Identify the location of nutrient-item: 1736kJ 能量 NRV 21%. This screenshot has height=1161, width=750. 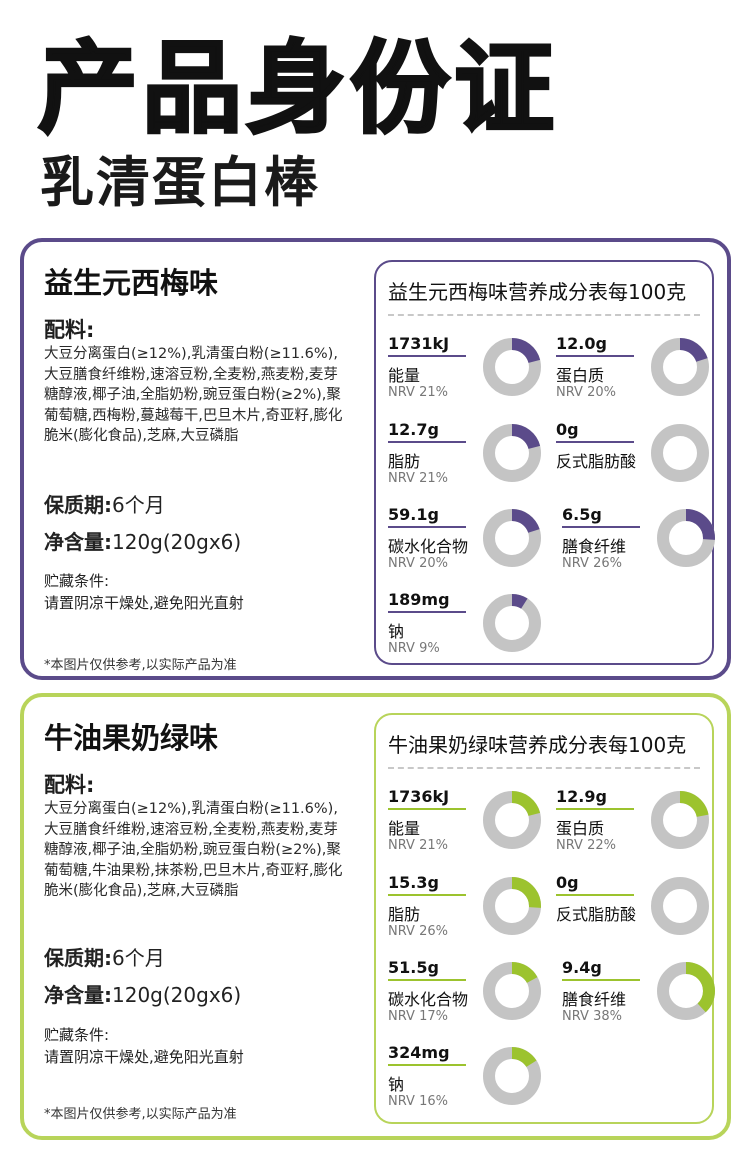
(470, 824).